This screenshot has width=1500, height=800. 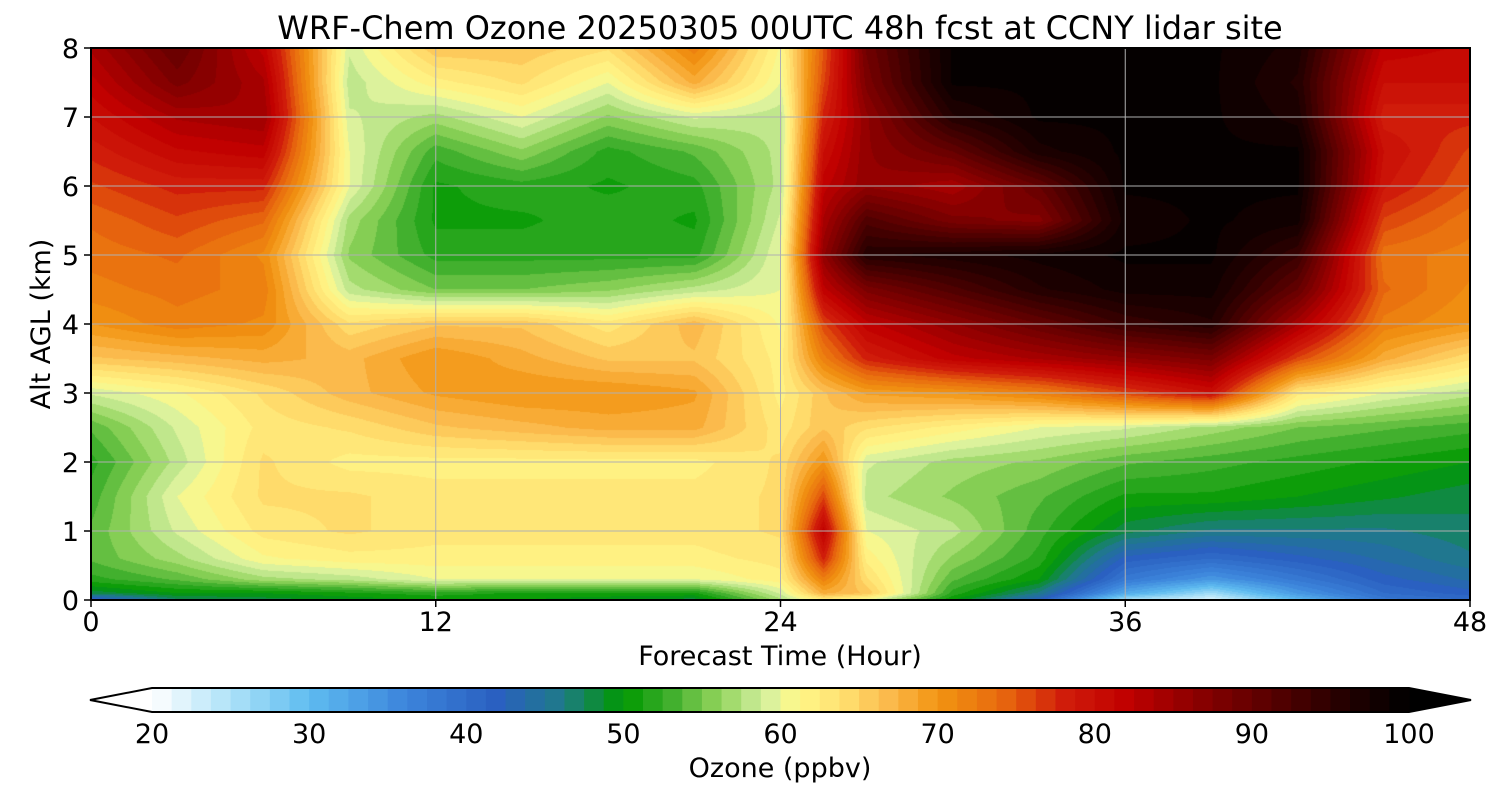 I want to click on colorbar-tick-label: 30, so click(x=309, y=734).